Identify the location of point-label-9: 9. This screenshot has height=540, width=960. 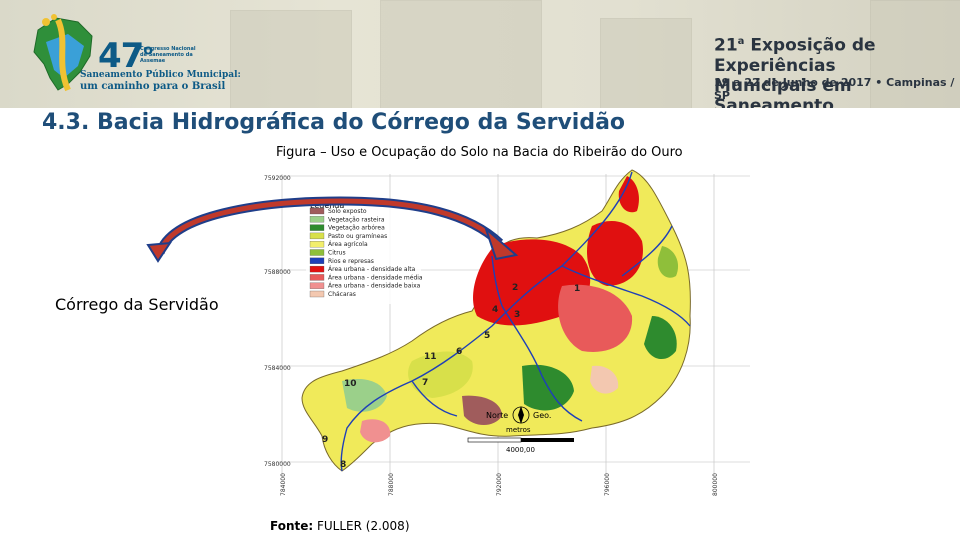
(325, 440).